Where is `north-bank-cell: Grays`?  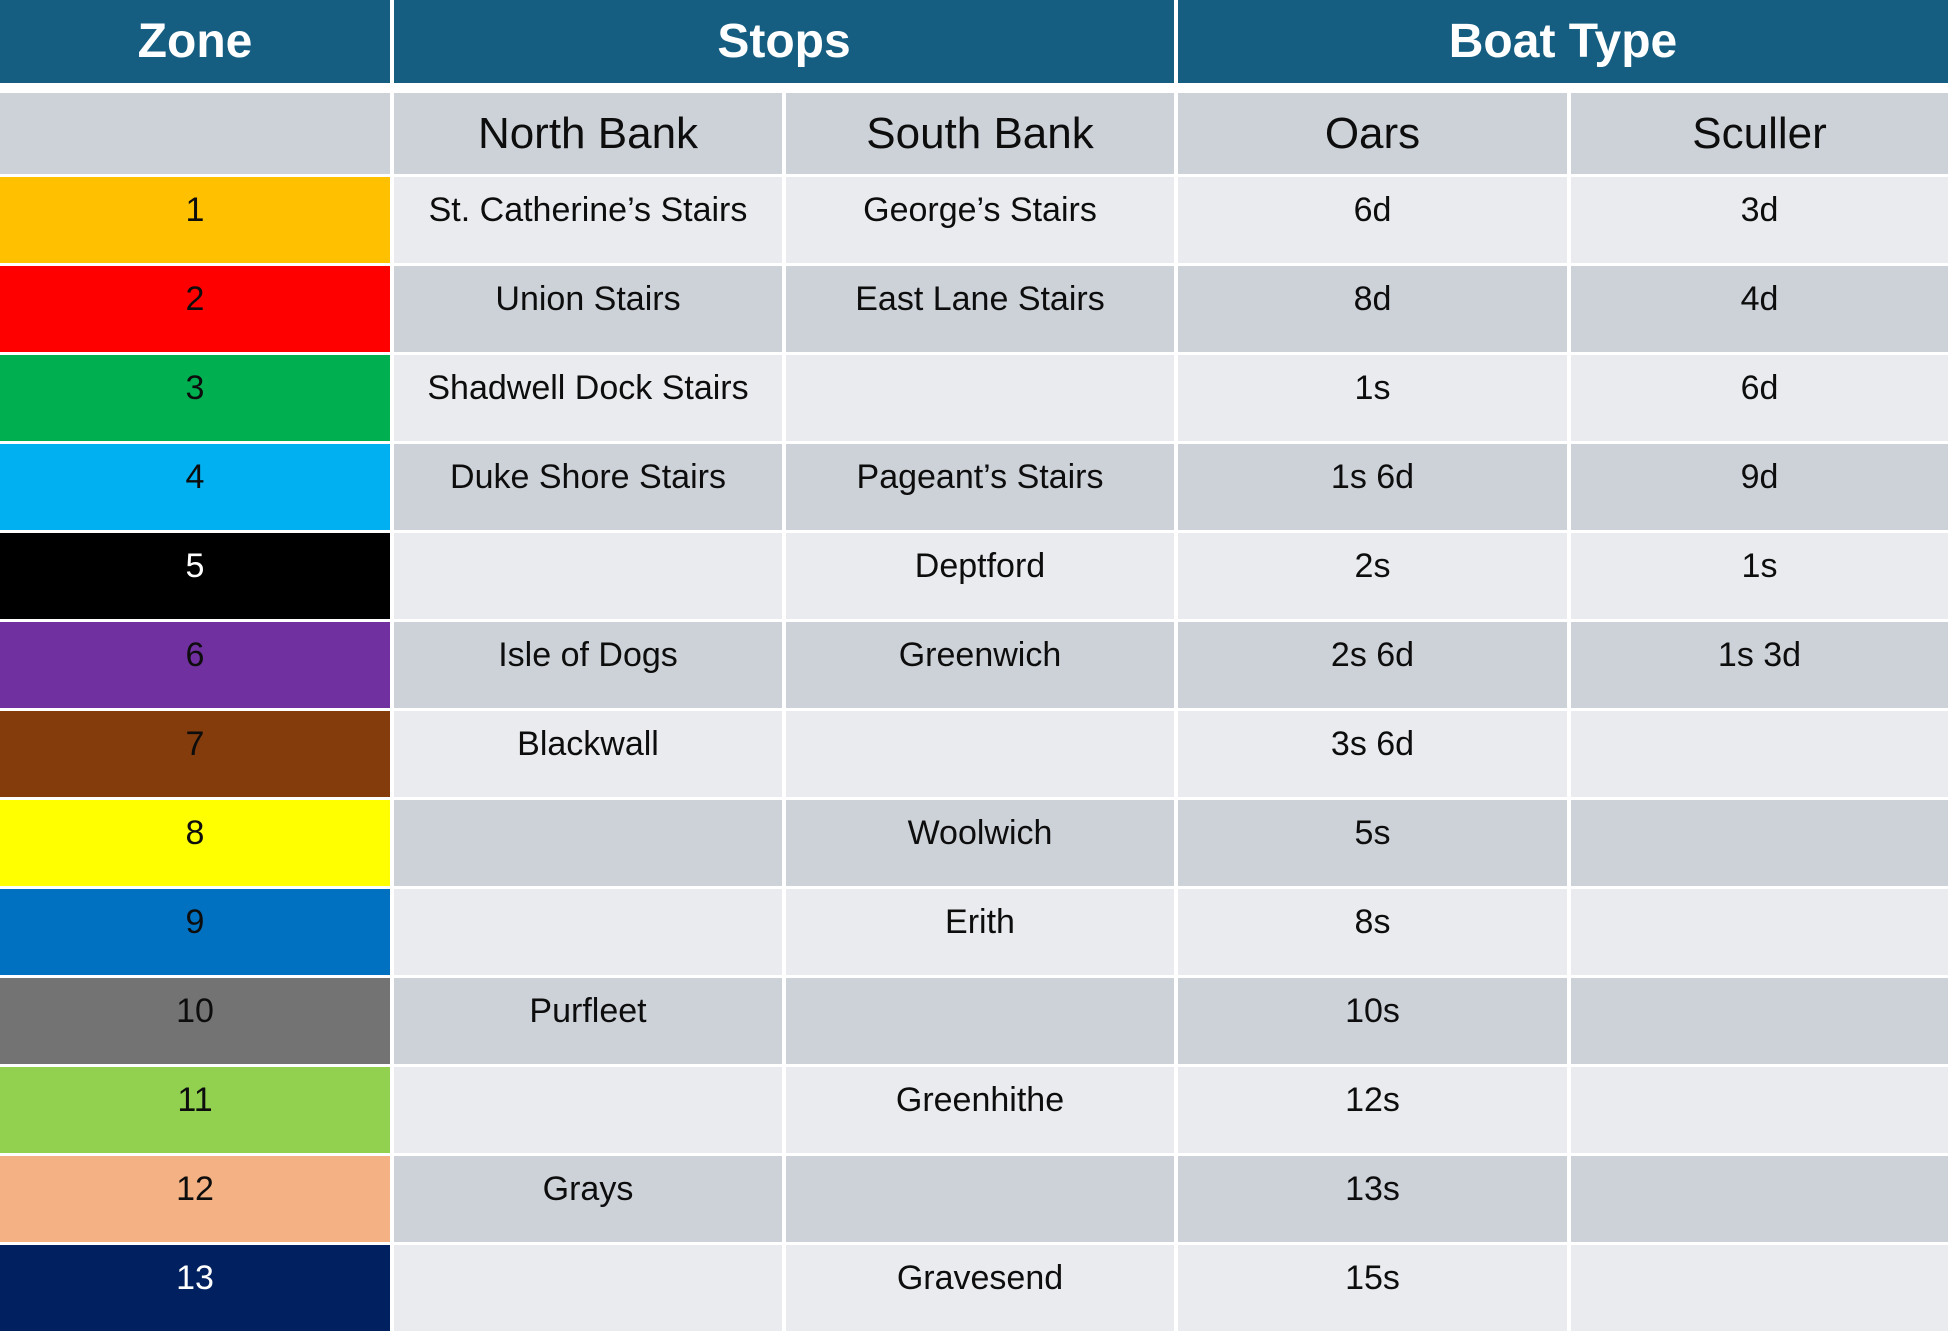
north-bank-cell: Grays is located at coordinates (590, 1200).